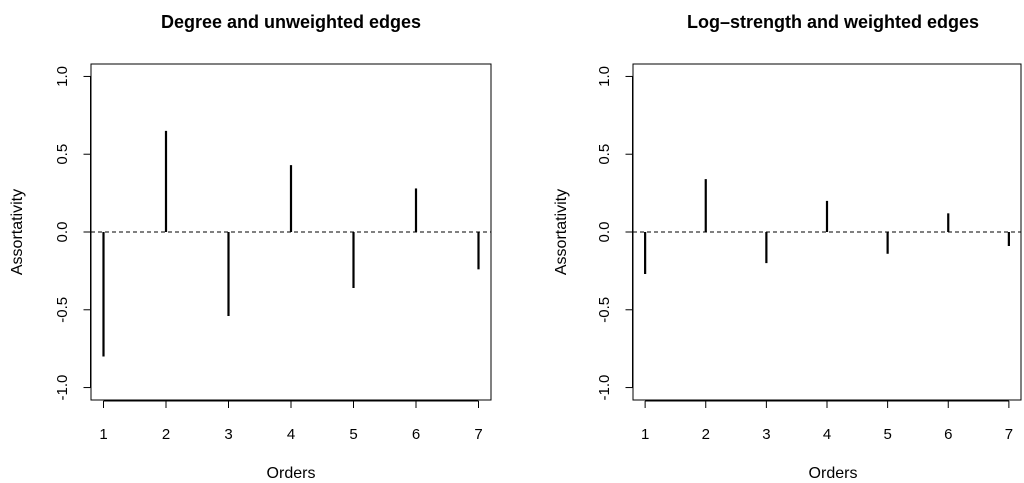  What do you see at coordinates (291, 22) in the screenshot?
I see `chart-title: Degree and unweighted edges` at bounding box center [291, 22].